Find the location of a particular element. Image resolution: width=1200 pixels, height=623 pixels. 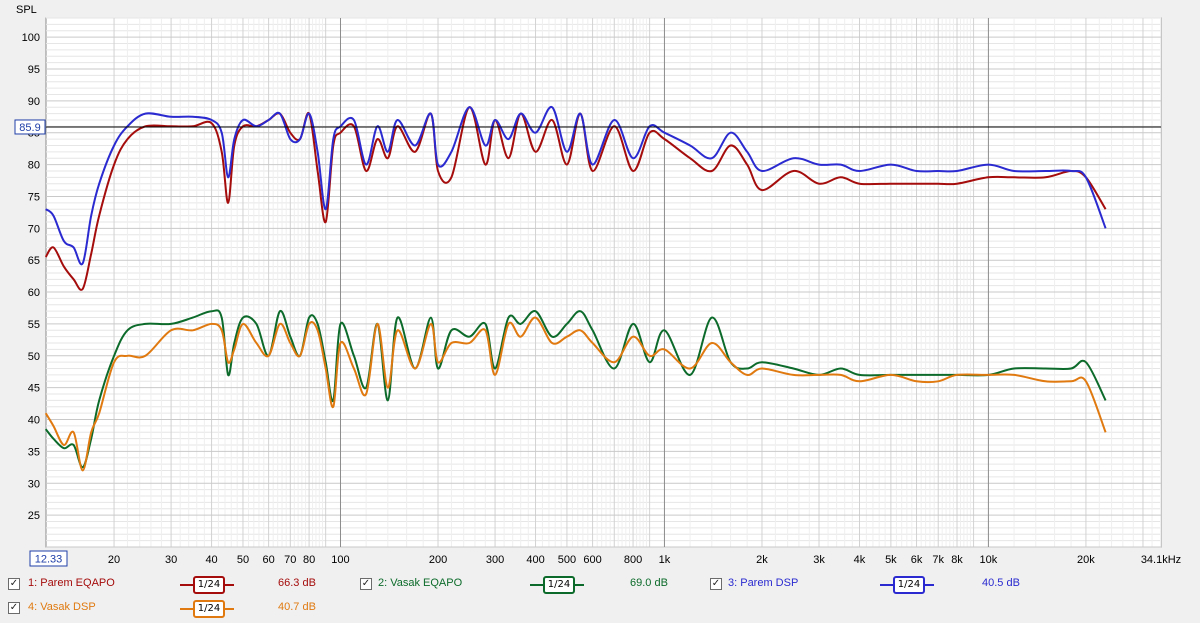

x-tick-label: 1k is located at coordinates (665, 560).